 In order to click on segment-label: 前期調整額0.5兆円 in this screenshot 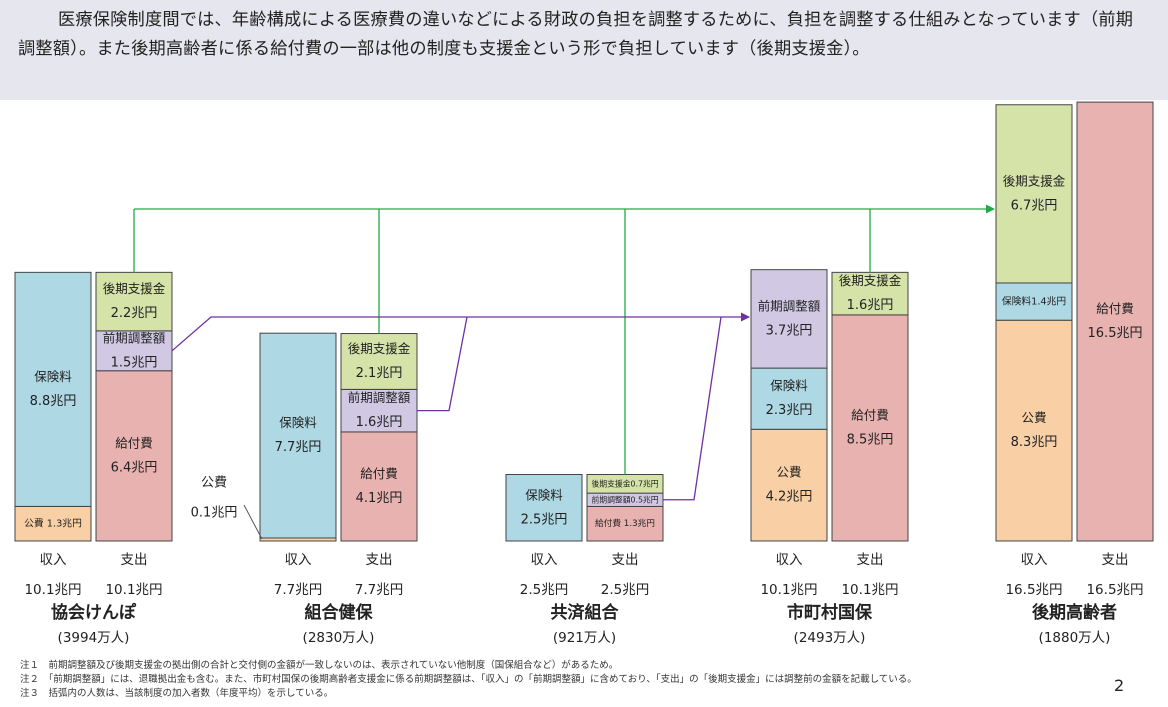, I will do `click(624, 499)`.